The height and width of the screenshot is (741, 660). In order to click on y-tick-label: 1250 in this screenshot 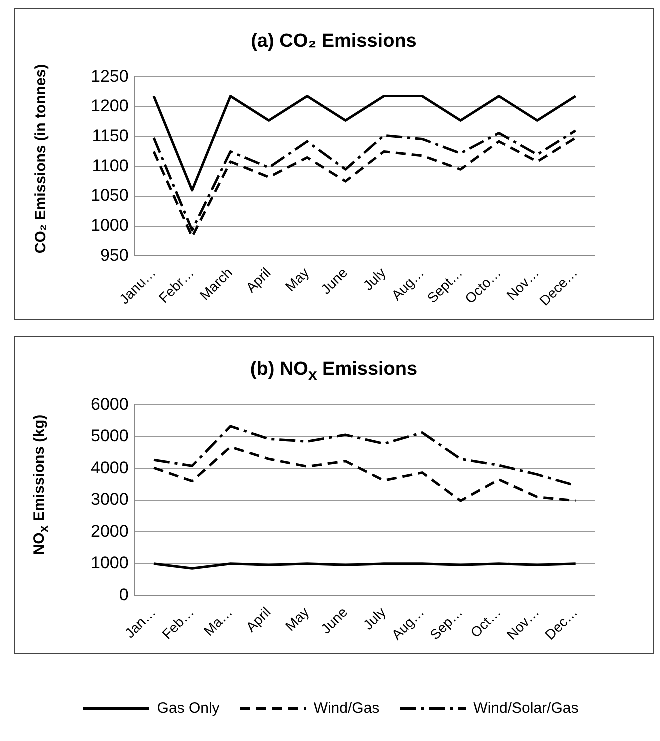, I will do `click(109, 76)`.